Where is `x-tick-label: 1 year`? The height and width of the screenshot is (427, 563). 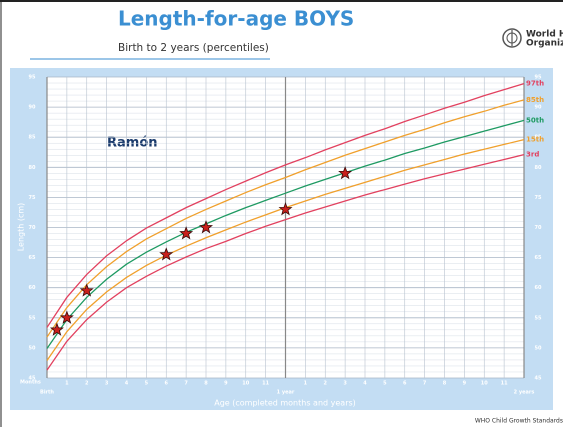
x-tick-label: 1 year is located at coordinates (286, 393).